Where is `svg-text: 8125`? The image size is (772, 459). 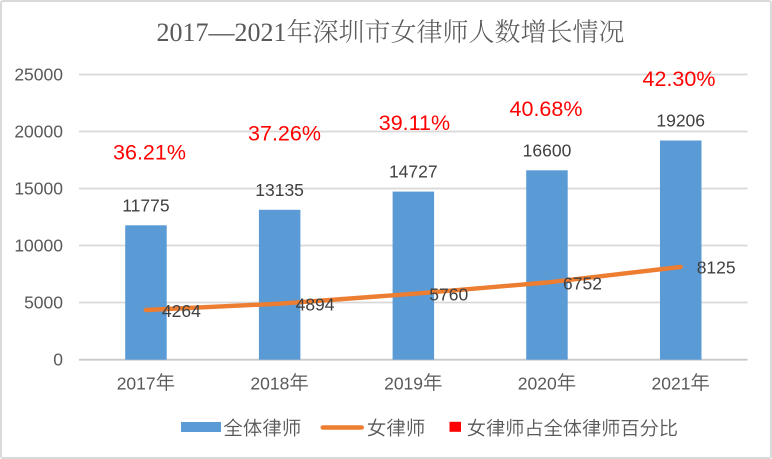
svg-text: 8125 is located at coordinates (716, 268).